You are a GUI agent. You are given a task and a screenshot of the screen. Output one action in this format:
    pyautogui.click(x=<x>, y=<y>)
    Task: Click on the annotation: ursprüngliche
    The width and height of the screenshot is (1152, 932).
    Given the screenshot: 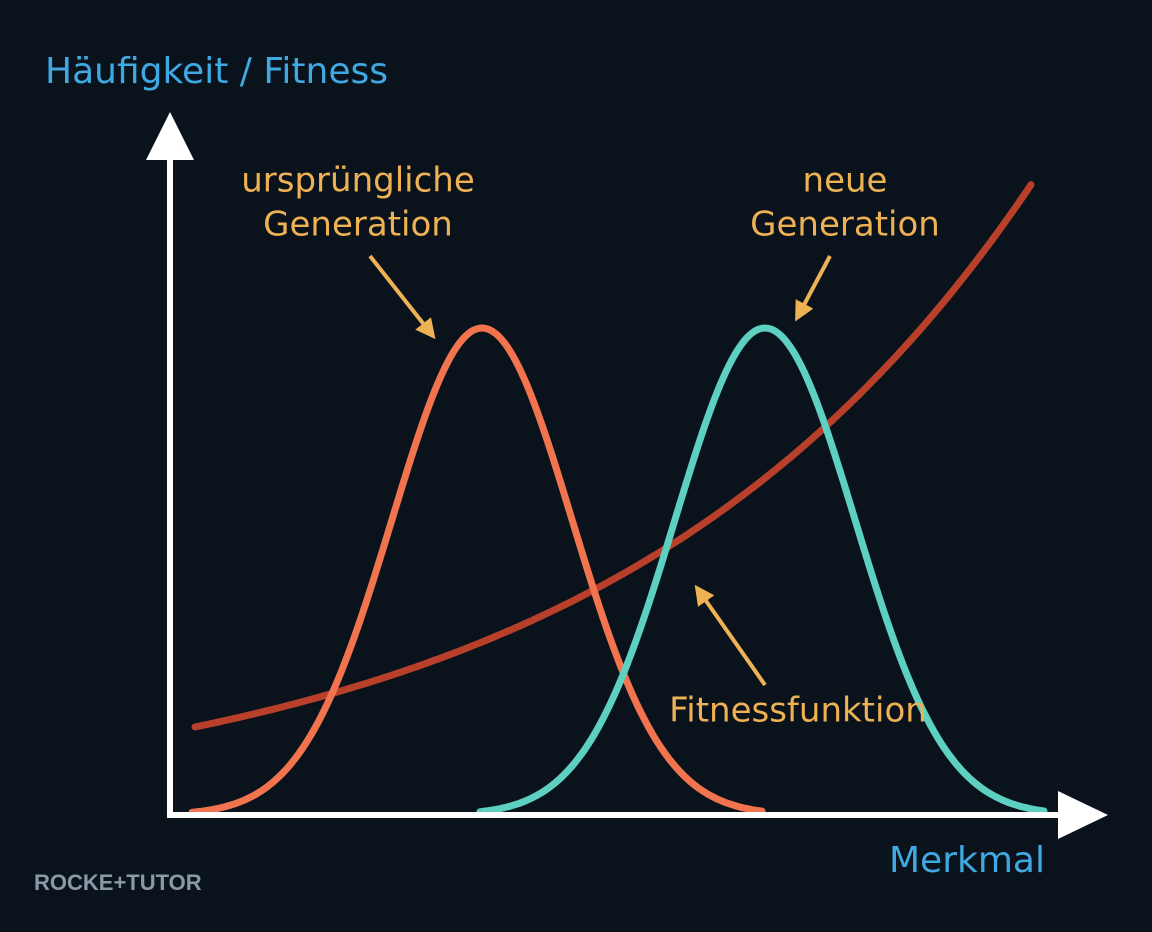 What is the action you would take?
    pyautogui.click(x=358, y=181)
    